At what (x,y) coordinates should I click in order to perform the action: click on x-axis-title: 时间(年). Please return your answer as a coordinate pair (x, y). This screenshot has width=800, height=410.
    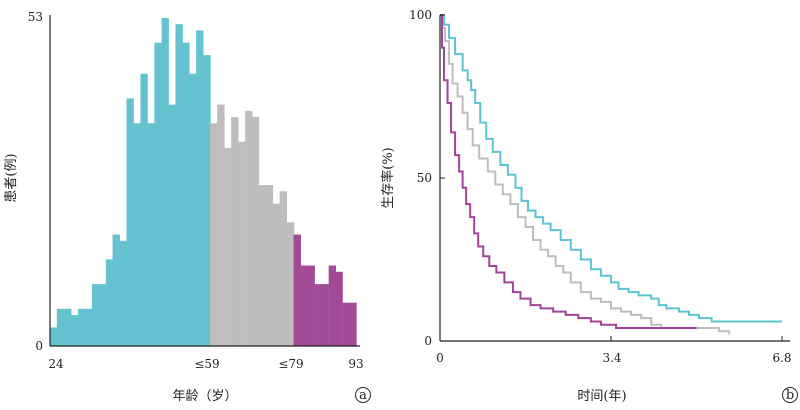
    Looking at the image, I should click on (601, 396).